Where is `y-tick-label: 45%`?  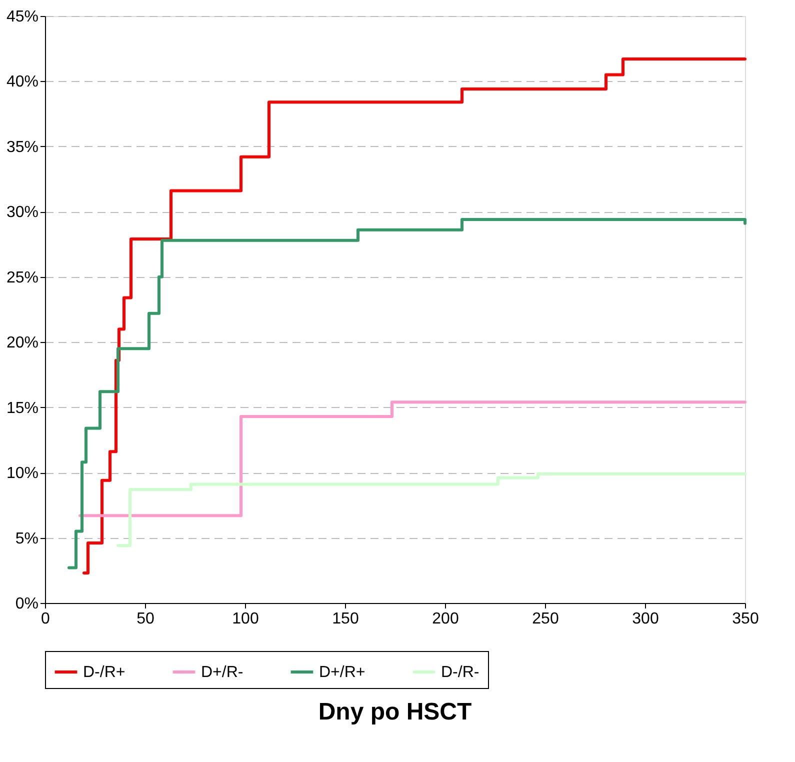
y-tick-label: 45% is located at coordinates (22, 17).